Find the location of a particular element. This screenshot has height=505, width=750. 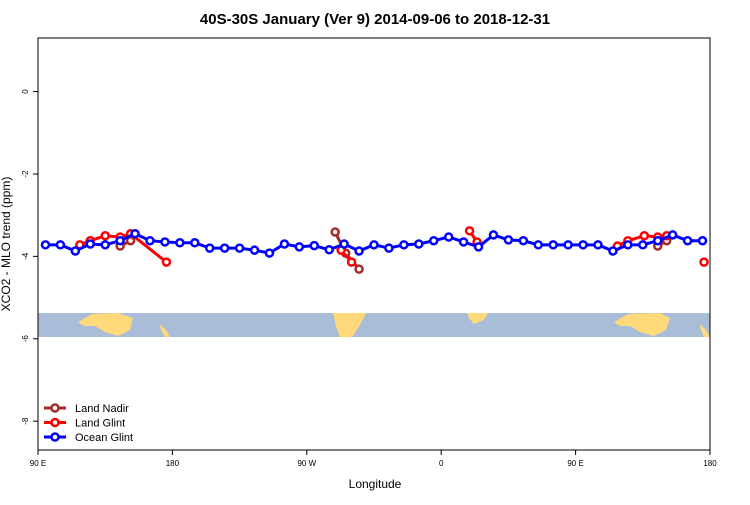

y-tick-label: -8 is located at coordinates (25, 421).